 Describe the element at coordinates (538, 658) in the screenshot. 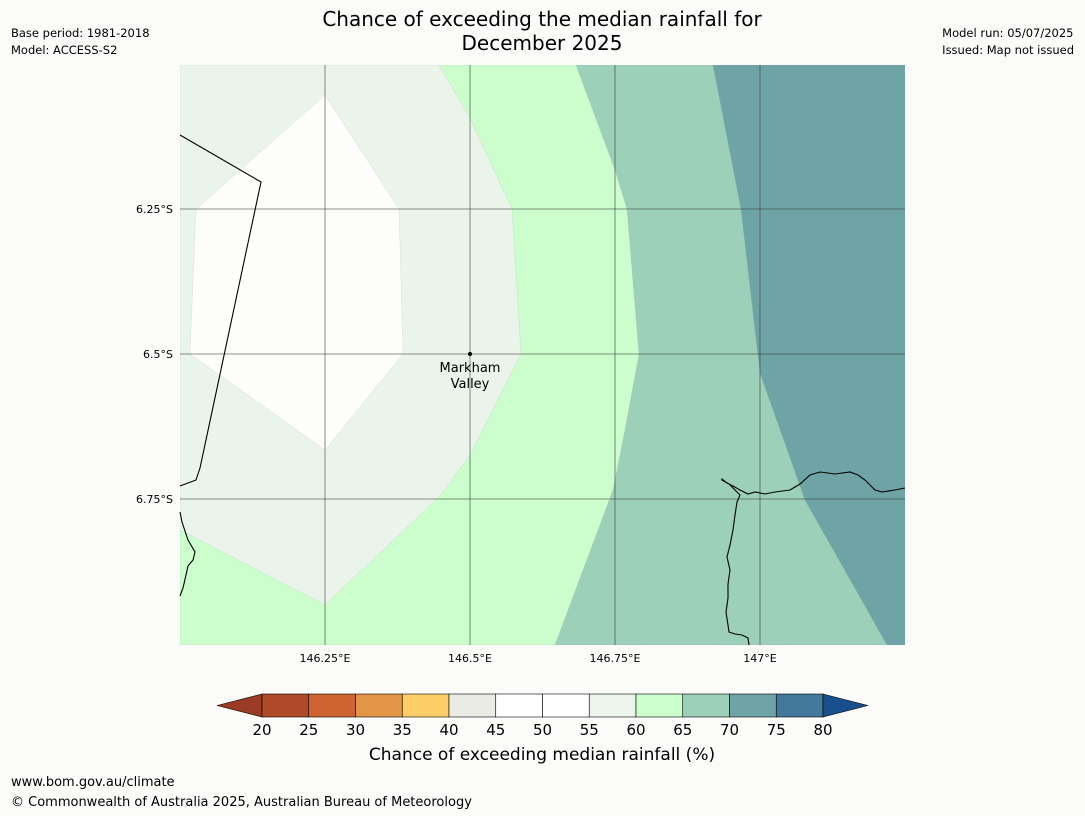

I see `lon-tick-labels: 146.25°E 146.5°E 146.75°E 147°E` at that location.